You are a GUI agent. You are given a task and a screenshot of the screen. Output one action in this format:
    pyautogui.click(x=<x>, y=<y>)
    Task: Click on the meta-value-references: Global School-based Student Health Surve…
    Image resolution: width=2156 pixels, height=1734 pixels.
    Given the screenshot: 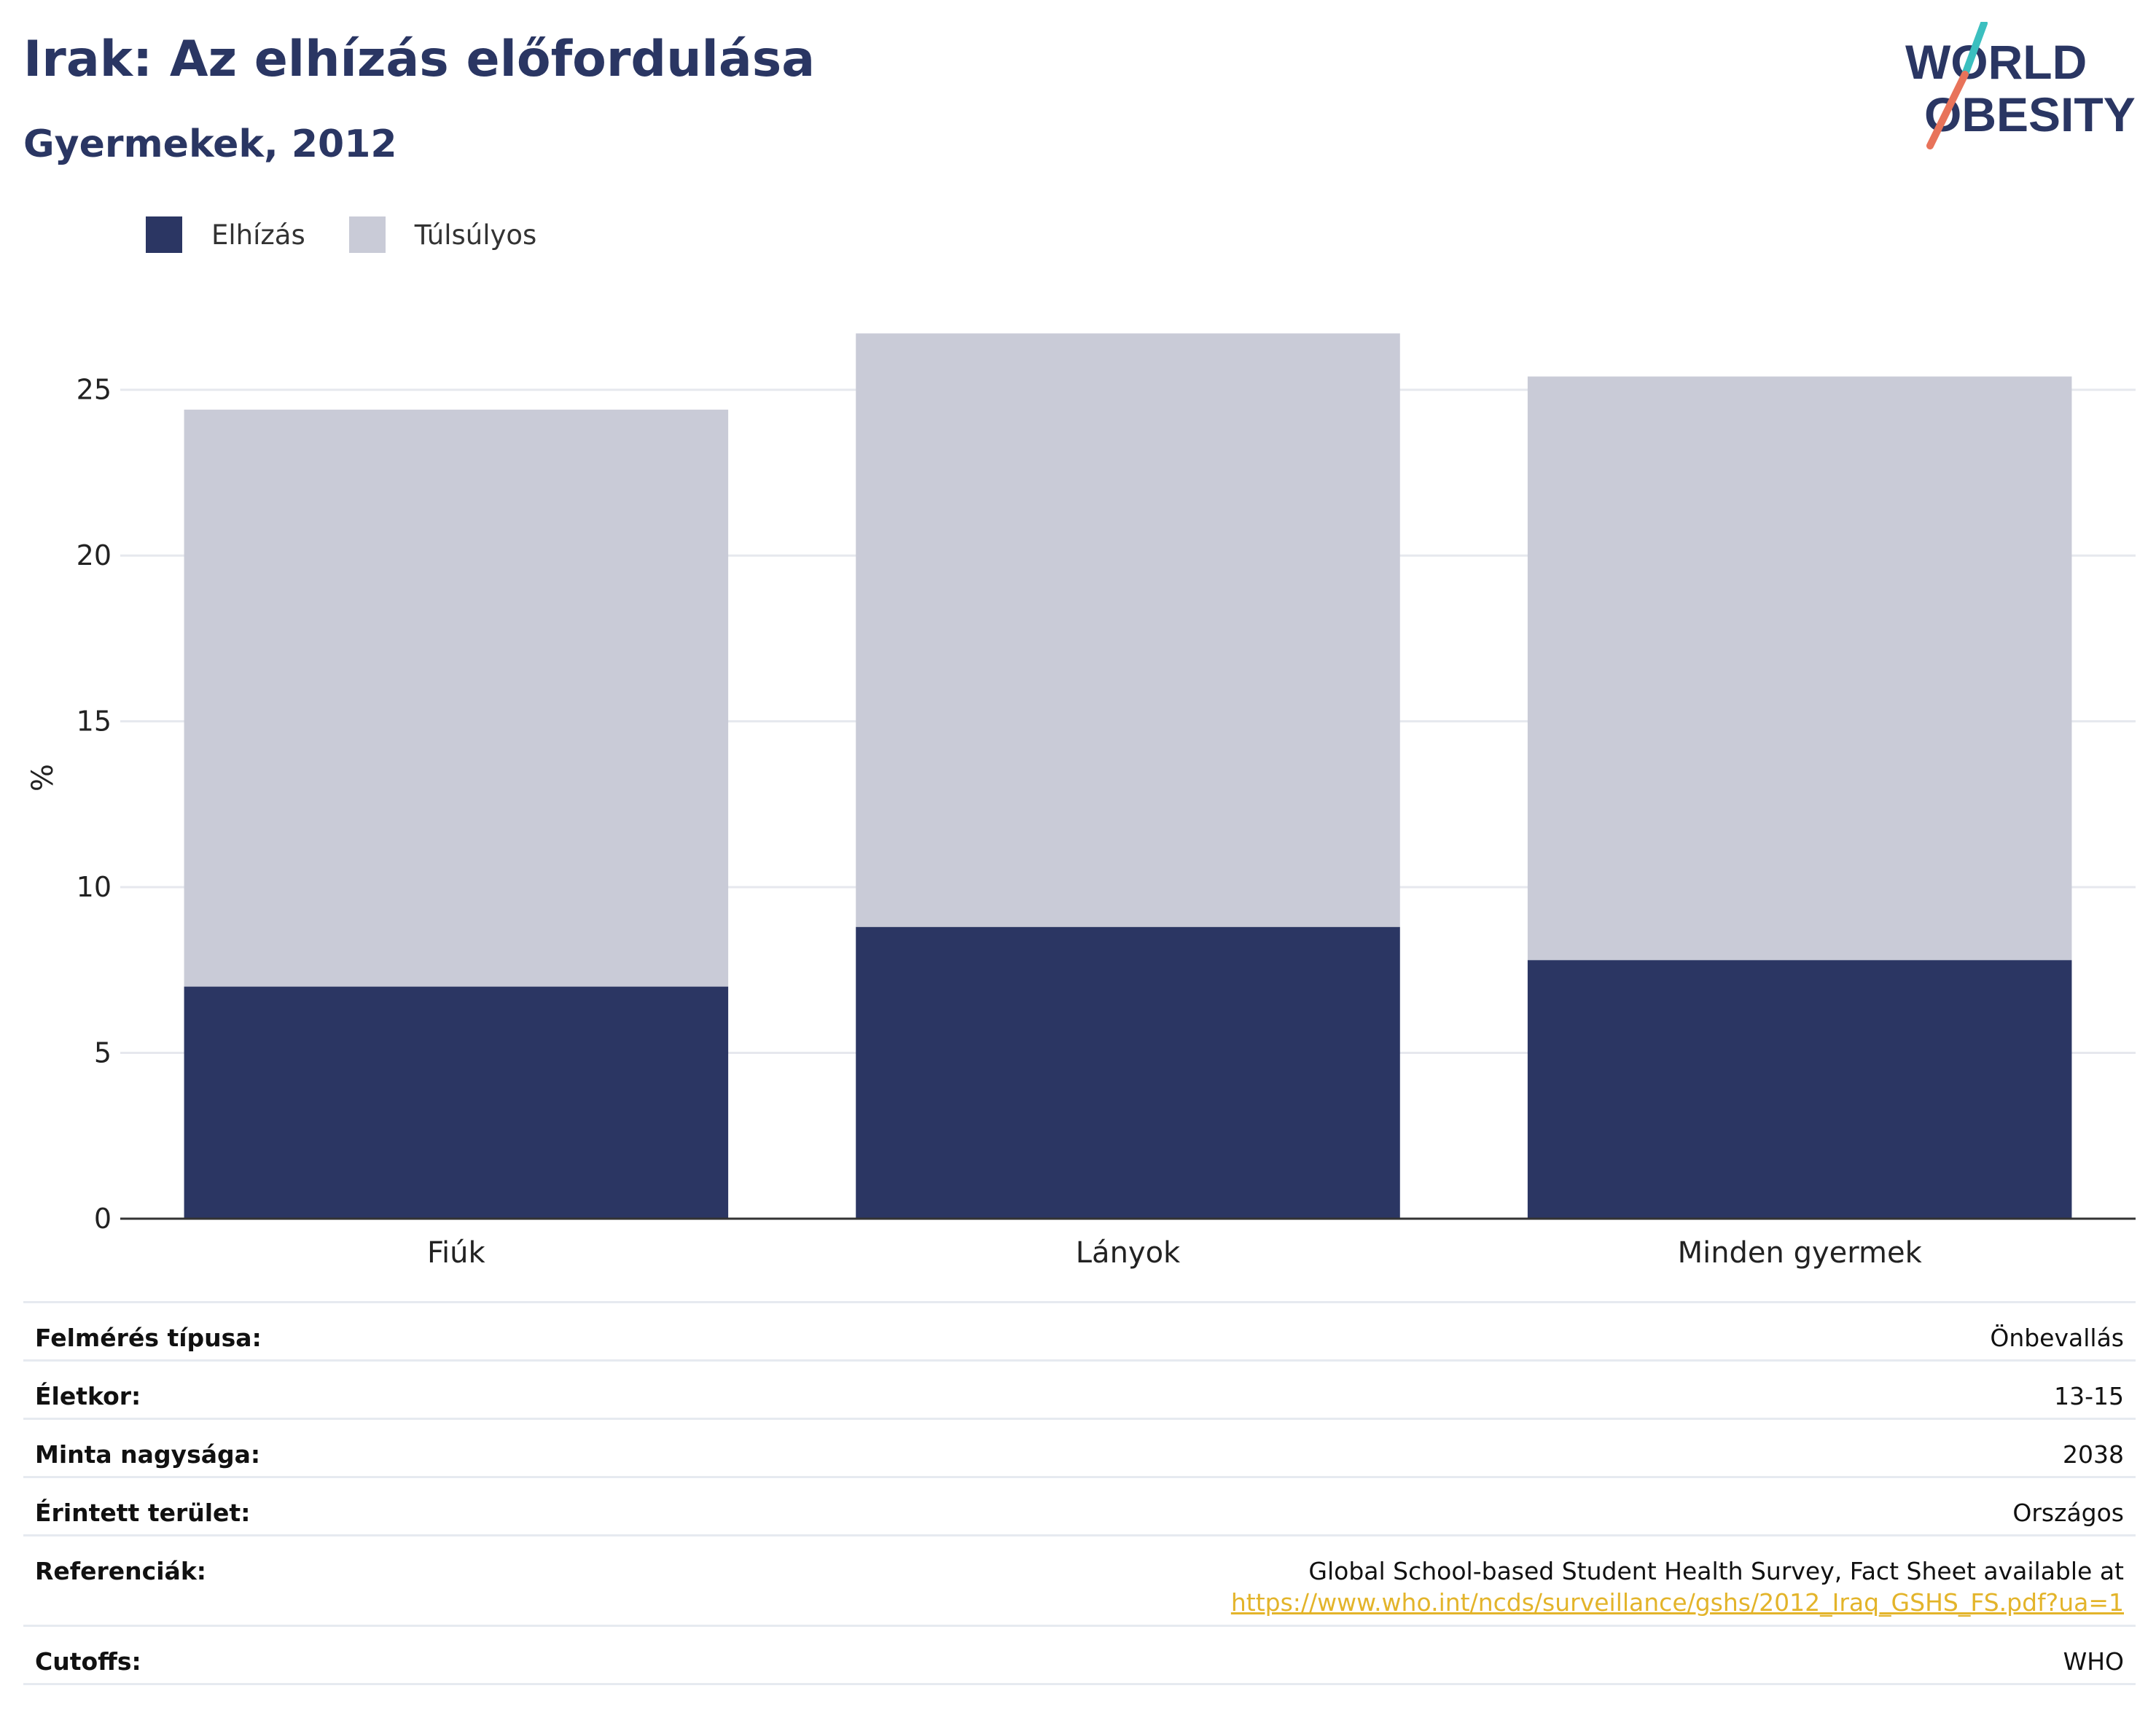 What is the action you would take?
    pyautogui.click(x=1305, y=1580)
    